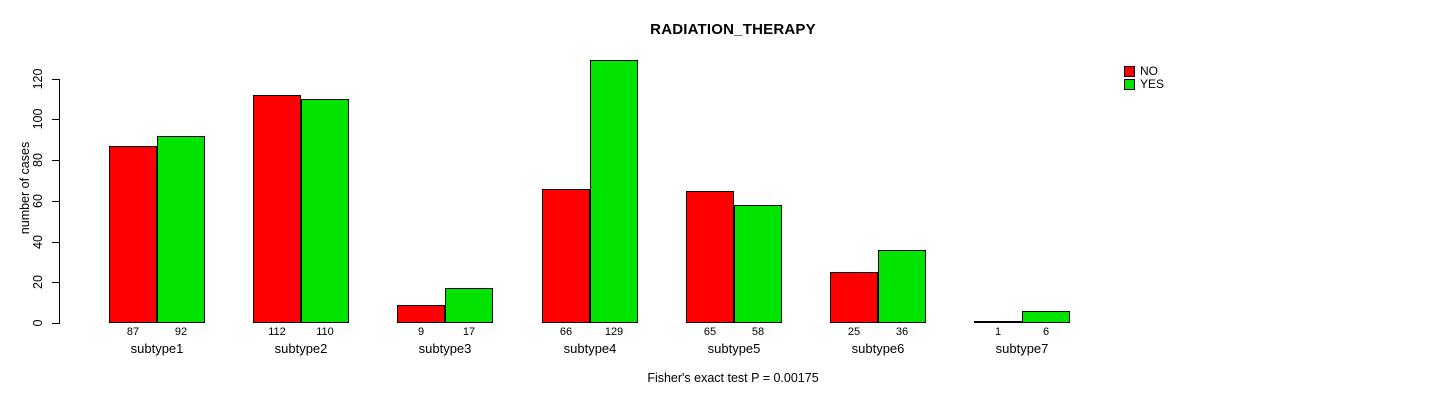 This screenshot has width=1440, height=400. I want to click on category-label-subtype6: subtype6, so click(878, 348).